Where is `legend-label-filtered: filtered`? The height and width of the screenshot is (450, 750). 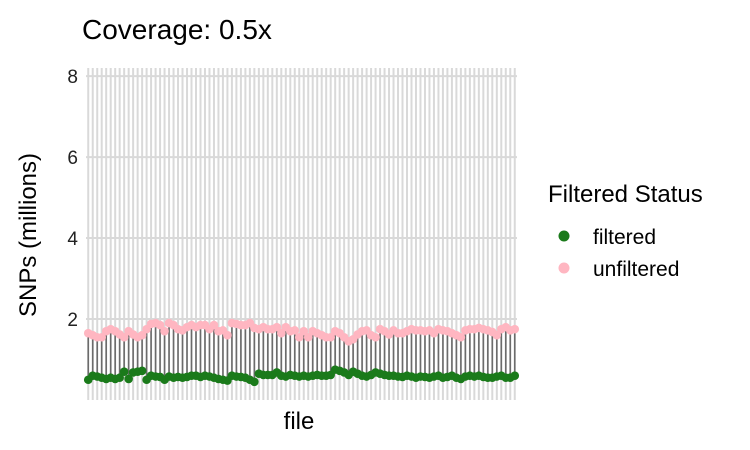 legend-label-filtered: filtered is located at coordinates (624, 237).